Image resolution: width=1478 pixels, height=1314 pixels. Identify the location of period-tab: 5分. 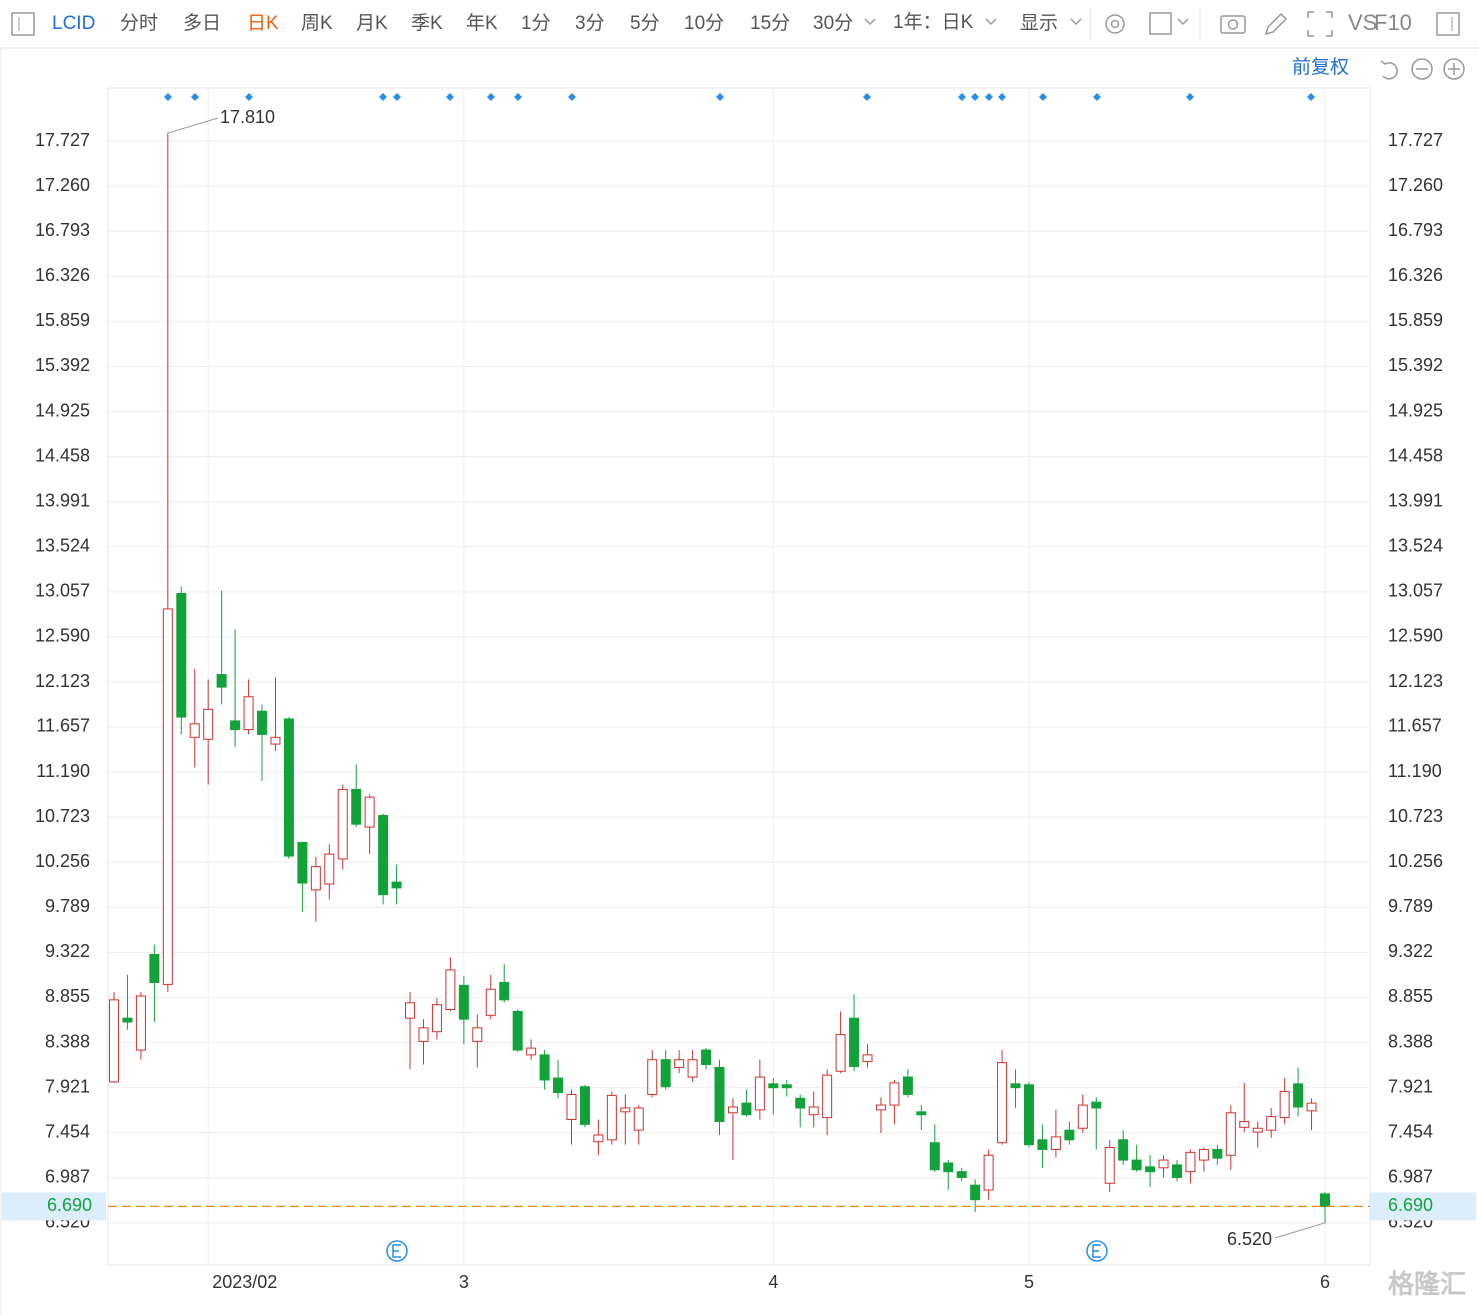
(645, 23).